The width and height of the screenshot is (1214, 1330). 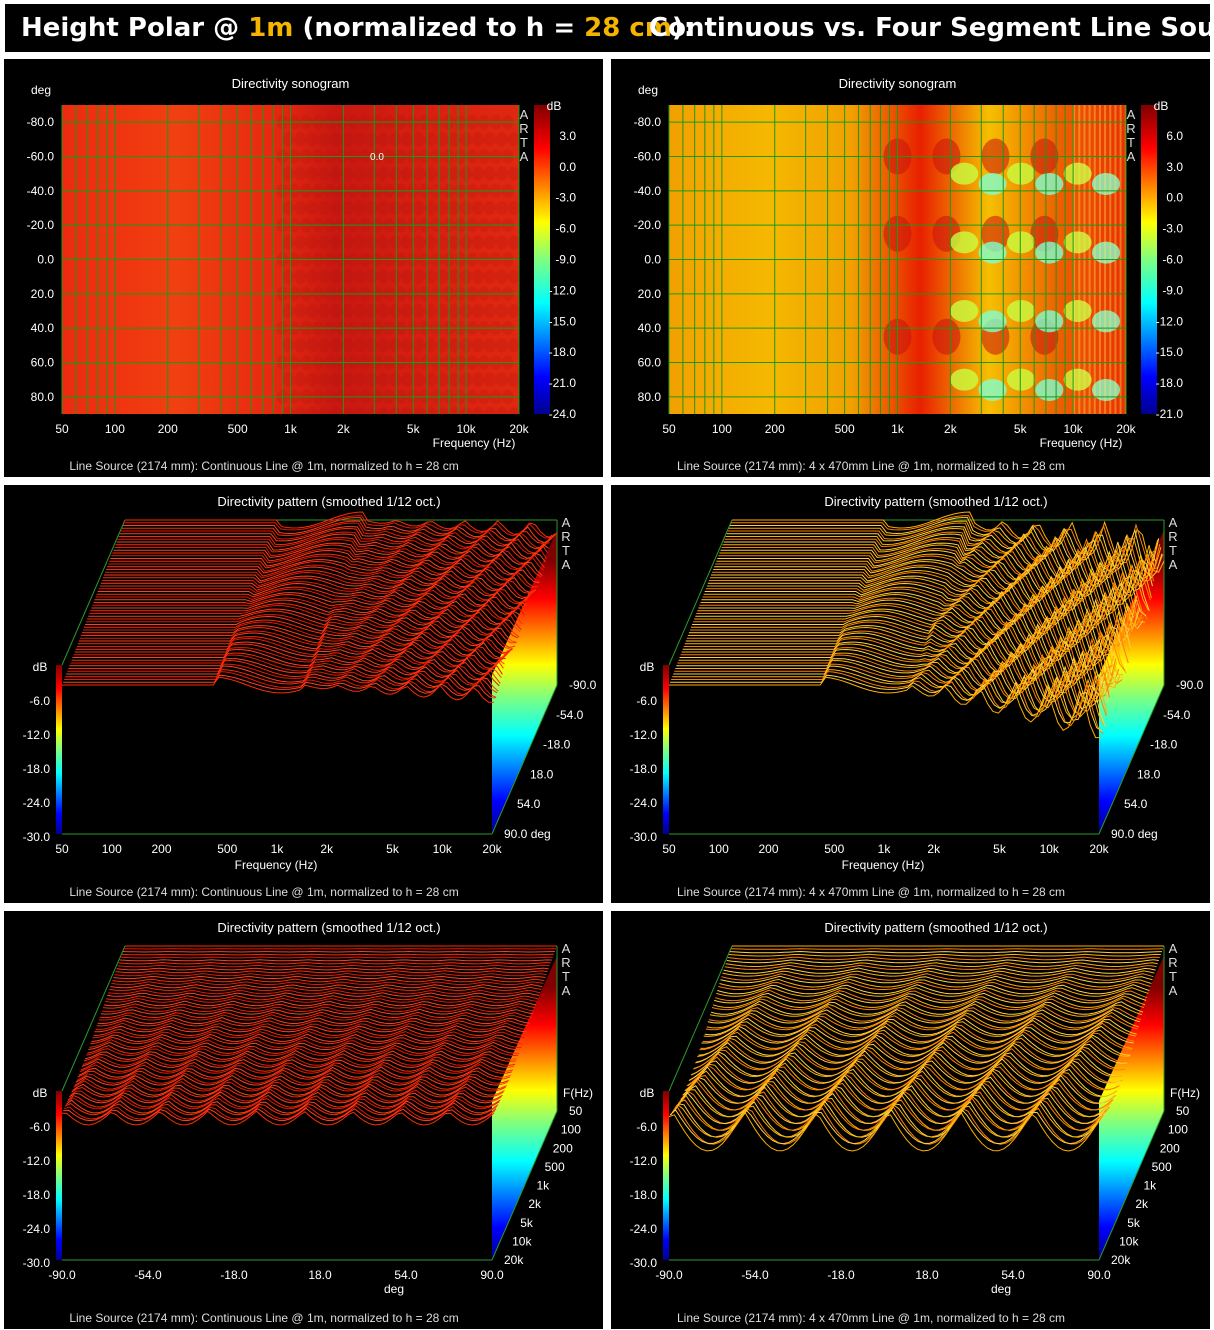 I want to click on x-tick-label: 50, so click(x=62, y=849).